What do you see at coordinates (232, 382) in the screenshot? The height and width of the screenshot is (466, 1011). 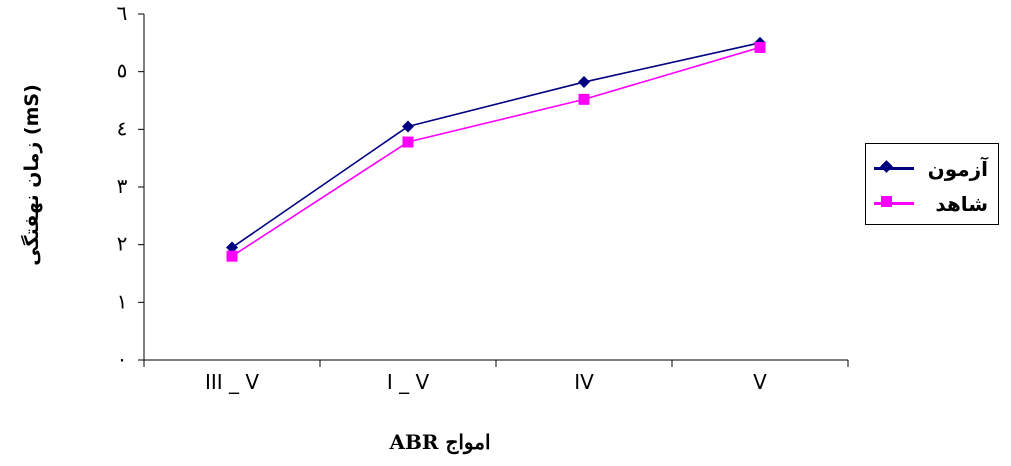 I see `x-tick-label: III _ V` at bounding box center [232, 382].